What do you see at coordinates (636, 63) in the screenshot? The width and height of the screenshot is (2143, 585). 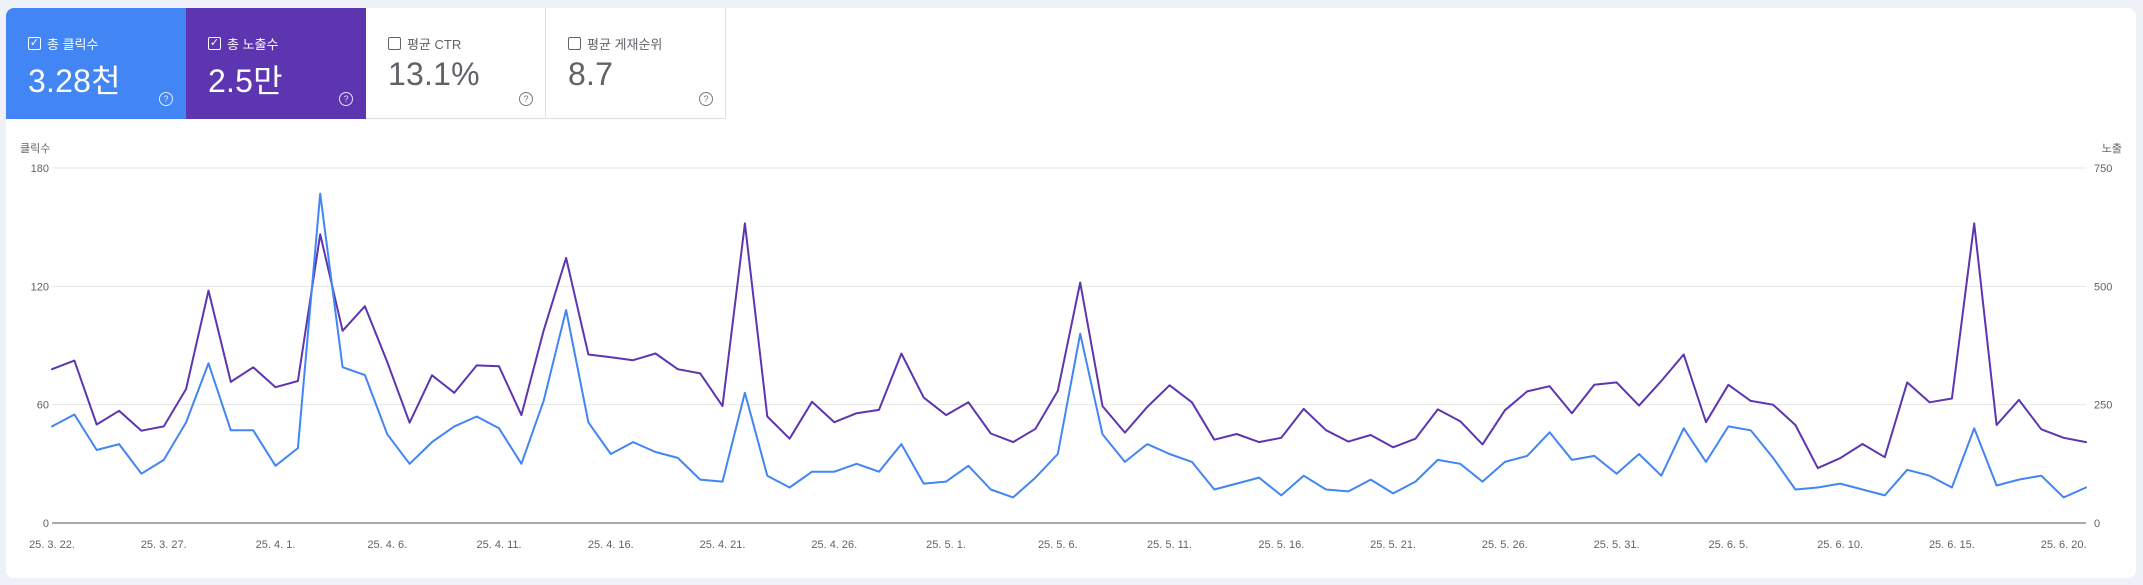 I see `metric-tab-position: 평균 게재순위 8.7 ?` at bounding box center [636, 63].